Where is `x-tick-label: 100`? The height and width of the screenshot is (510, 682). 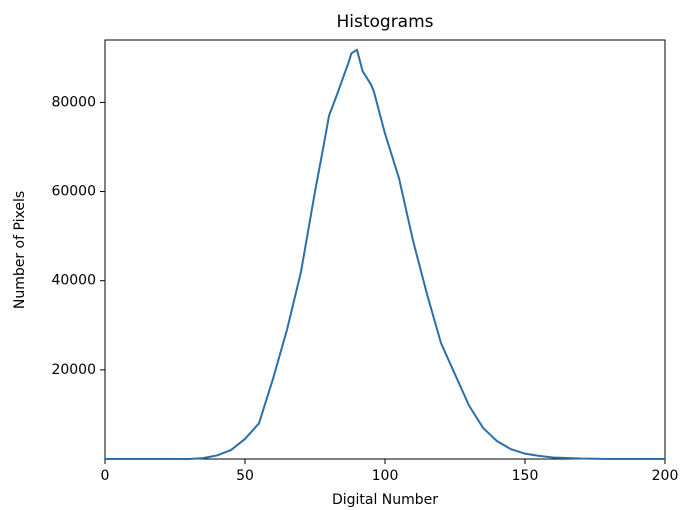
x-tick-label: 100 is located at coordinates (385, 476).